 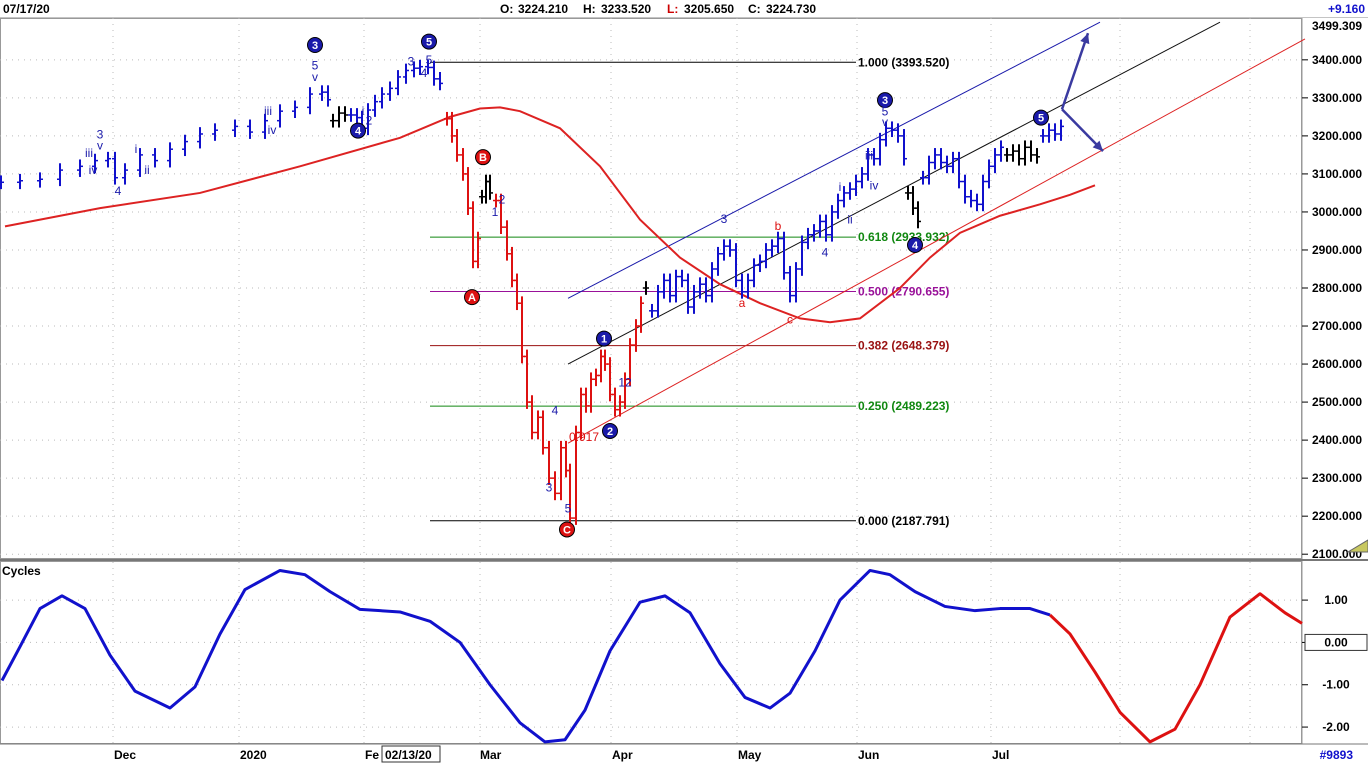 I want to click on price-axis-label-3: 2400.000, so click(x=1337, y=440).